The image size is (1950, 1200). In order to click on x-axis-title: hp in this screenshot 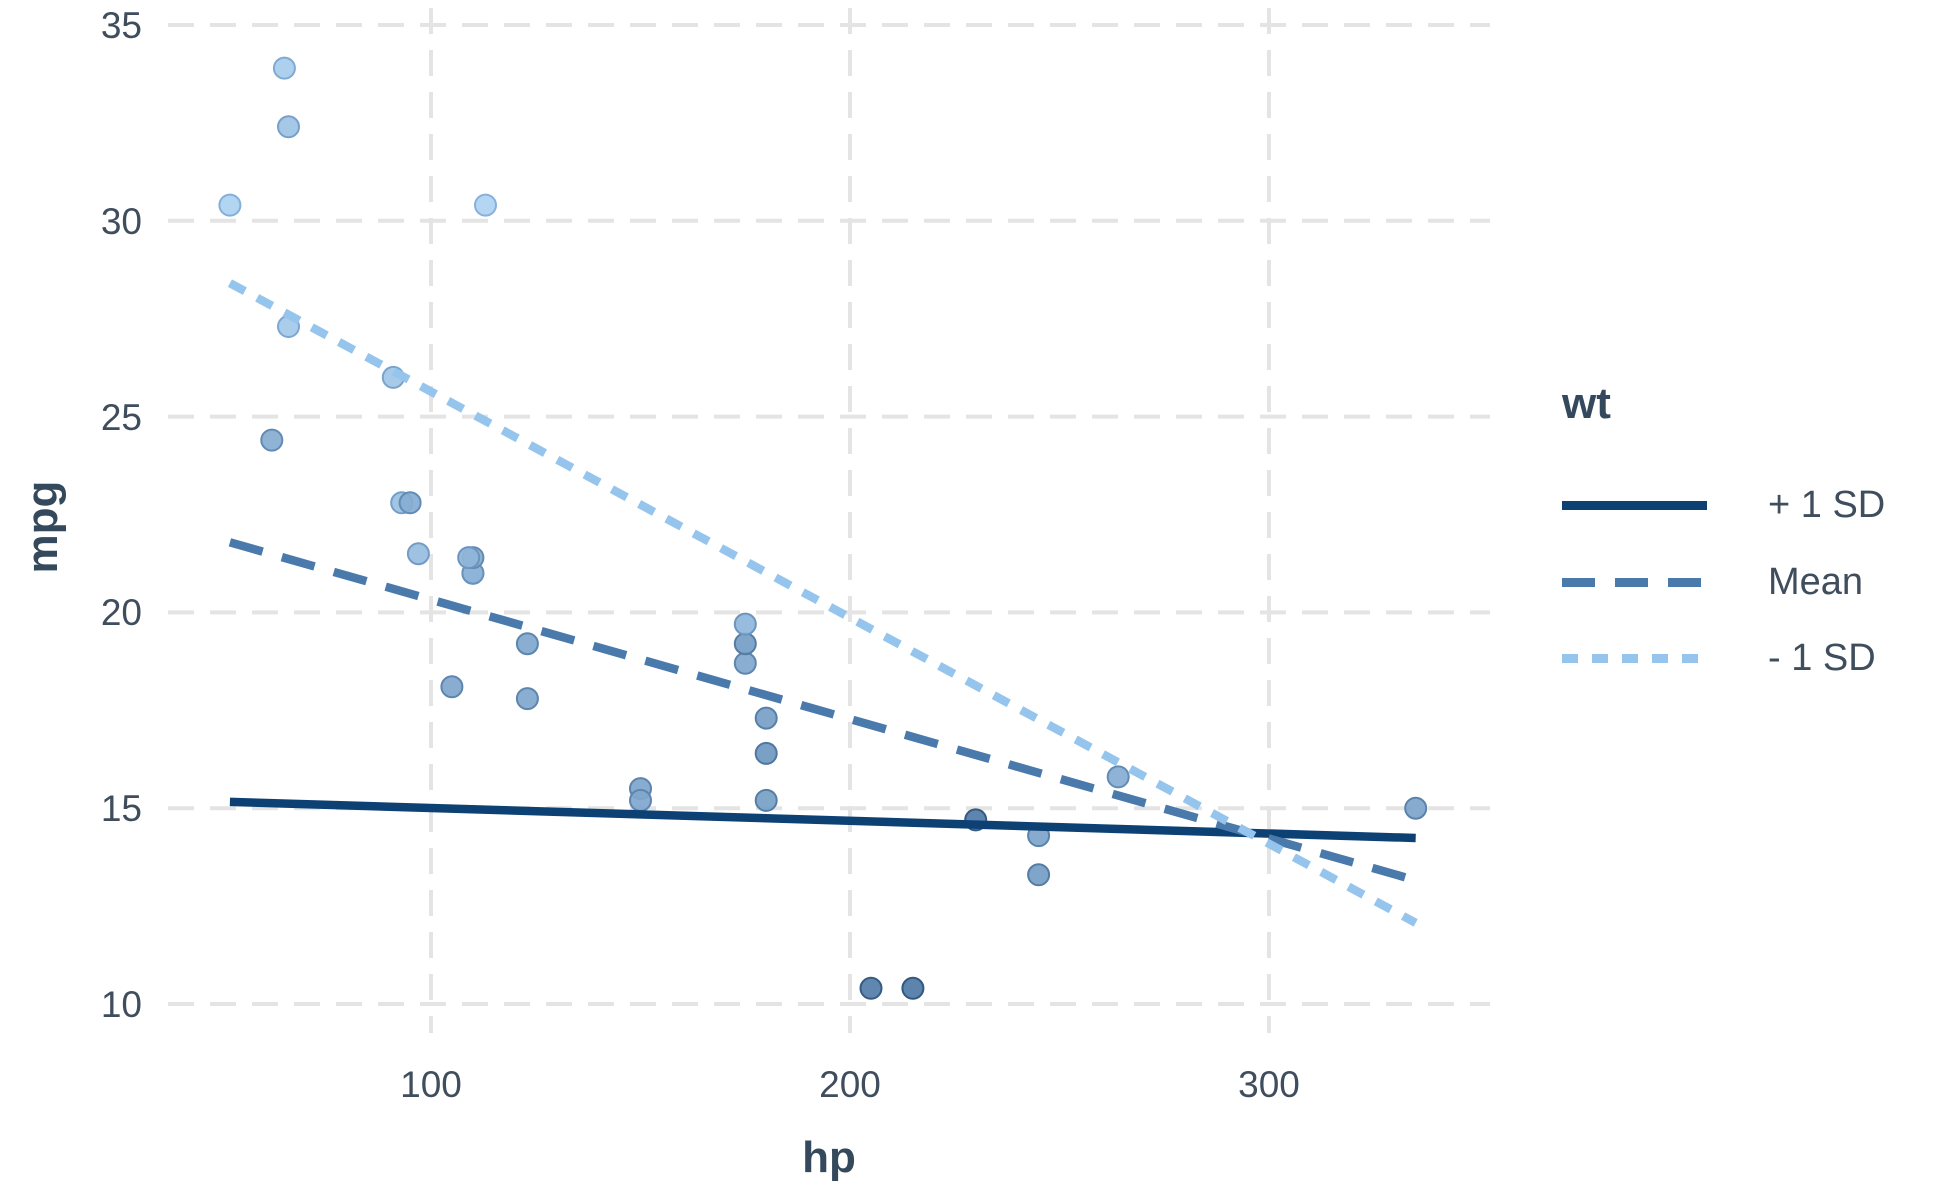, I will do `click(829, 1157)`.